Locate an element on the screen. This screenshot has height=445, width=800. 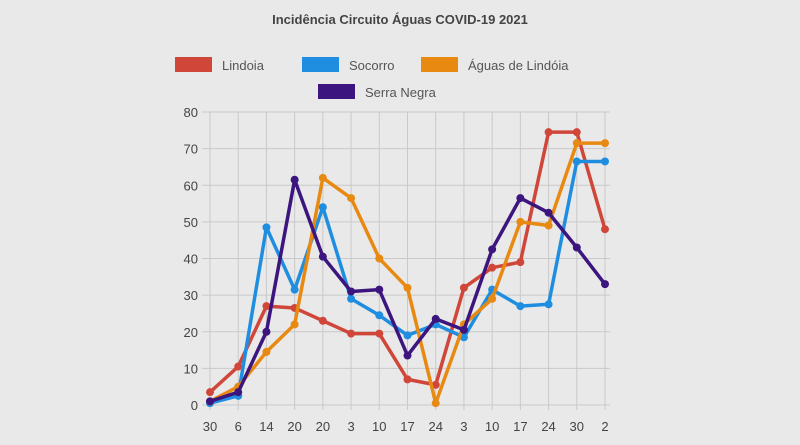
x-tick-label: 6 is located at coordinates (238, 426).